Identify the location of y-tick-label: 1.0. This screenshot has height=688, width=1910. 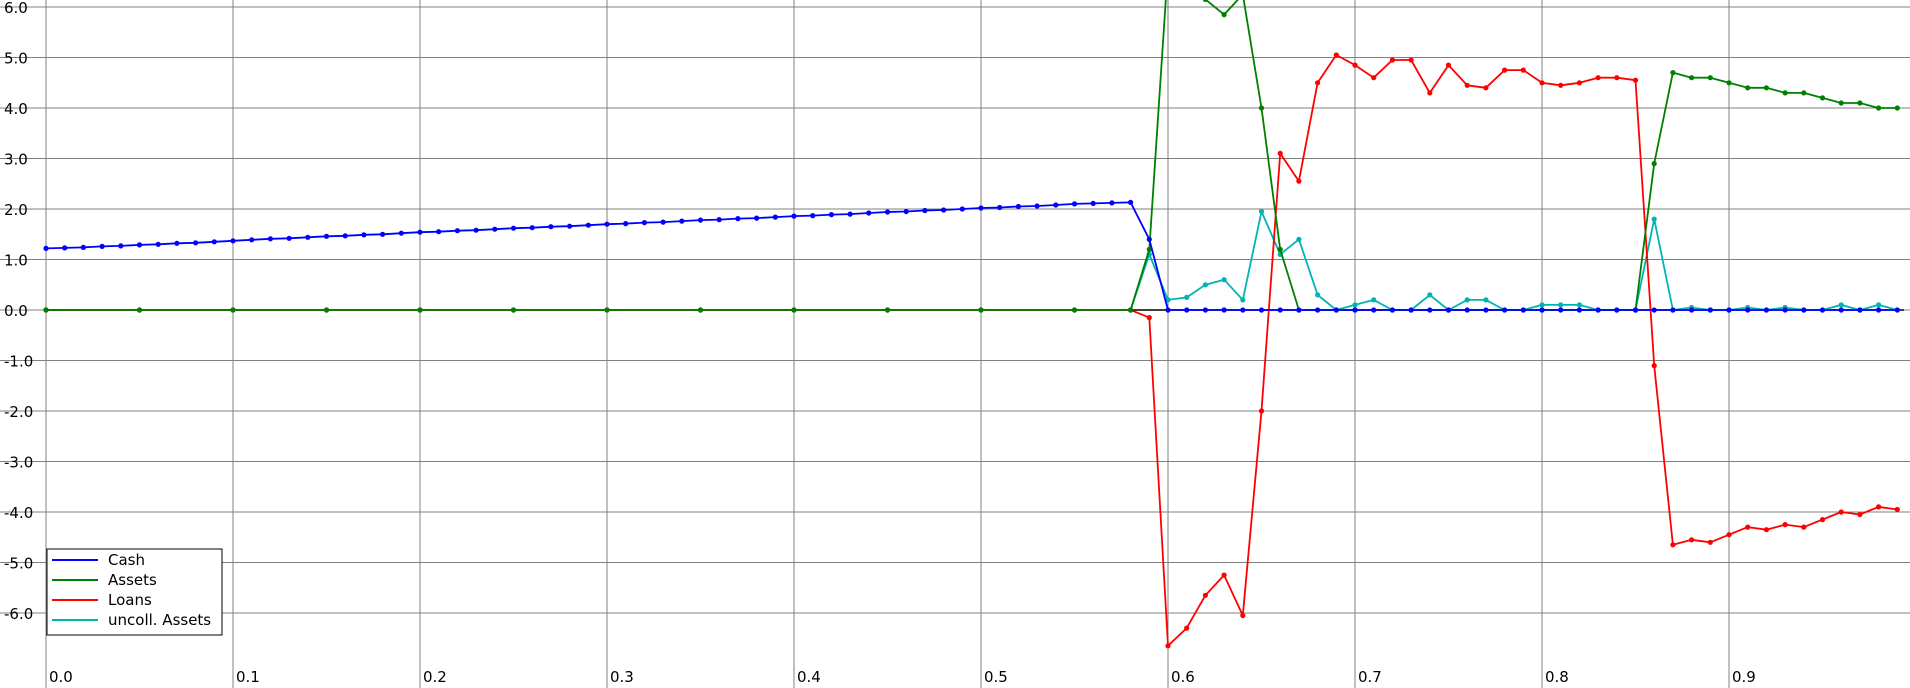
(16, 261).